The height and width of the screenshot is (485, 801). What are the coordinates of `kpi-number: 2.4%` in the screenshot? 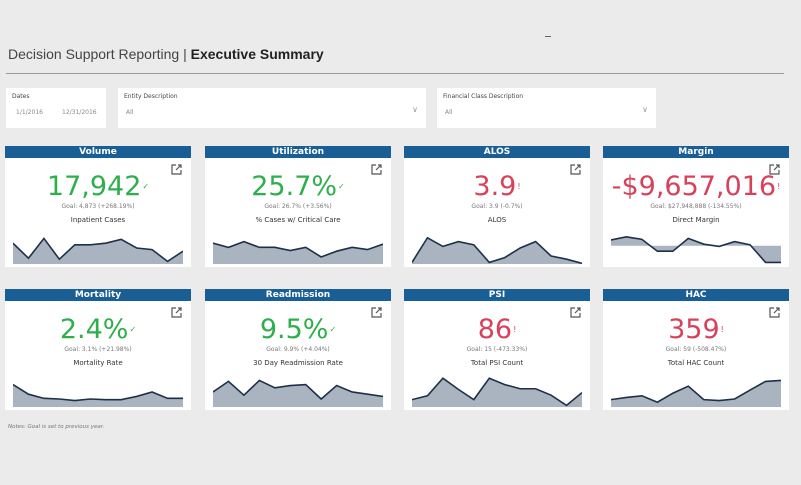 It's located at (94, 329).